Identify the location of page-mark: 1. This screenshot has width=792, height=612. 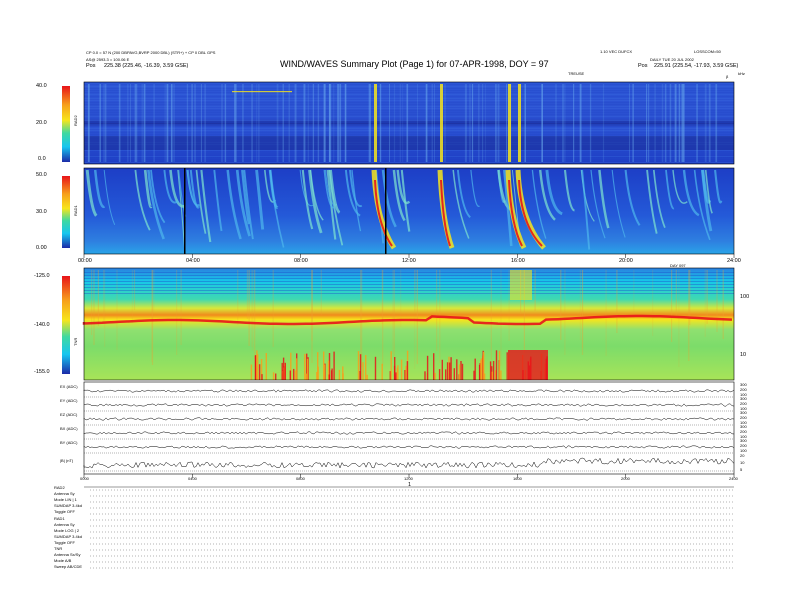
(410, 485).